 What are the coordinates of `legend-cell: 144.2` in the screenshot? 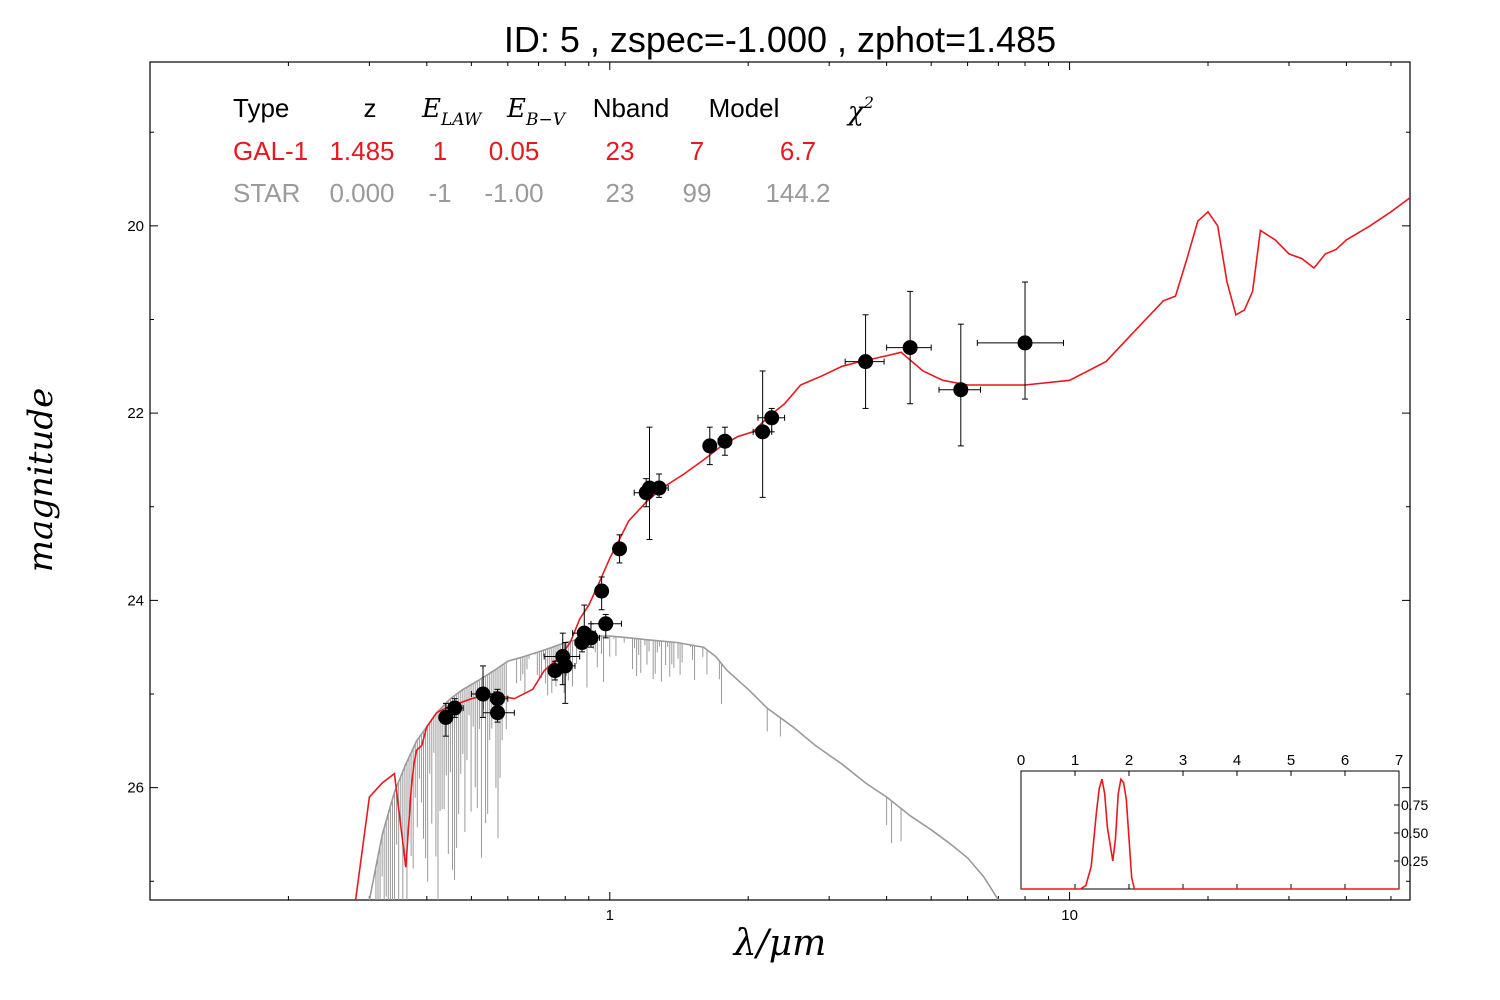 It's located at (797, 193).